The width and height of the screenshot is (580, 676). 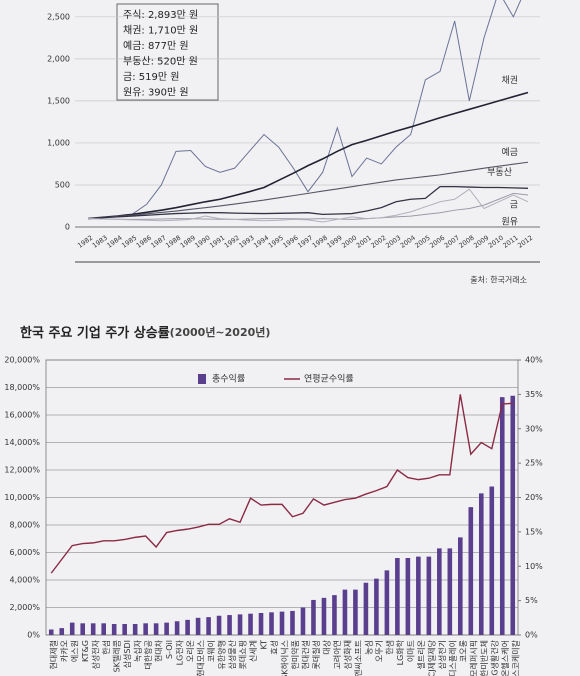 I want to click on legend-text: 채권: 1,710만 원, so click(x=160, y=31).